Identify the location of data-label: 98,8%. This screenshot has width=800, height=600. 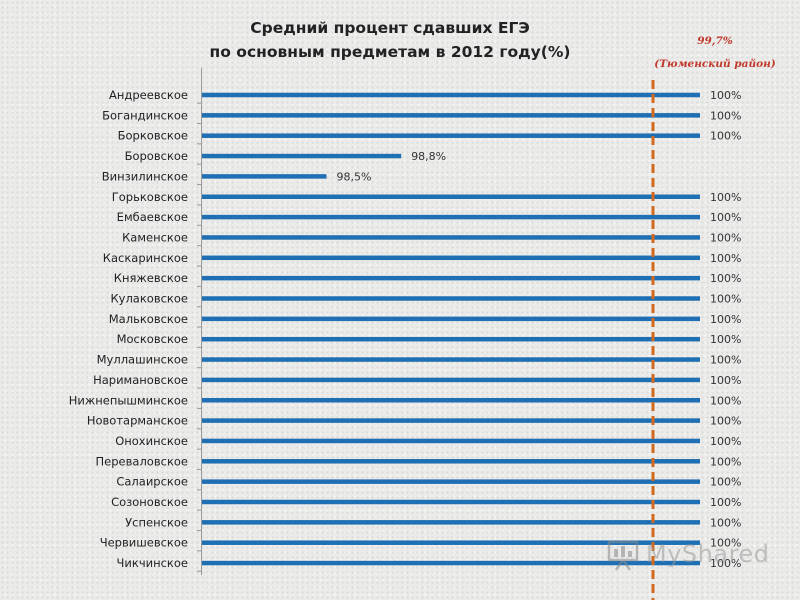
(428, 156).